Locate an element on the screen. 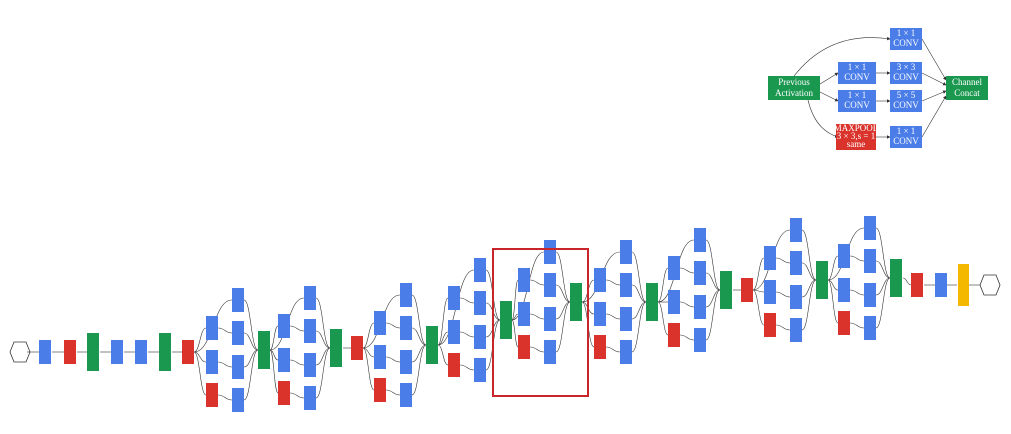 This screenshot has width=1011, height=434. node-label: same is located at coordinates (856, 144).